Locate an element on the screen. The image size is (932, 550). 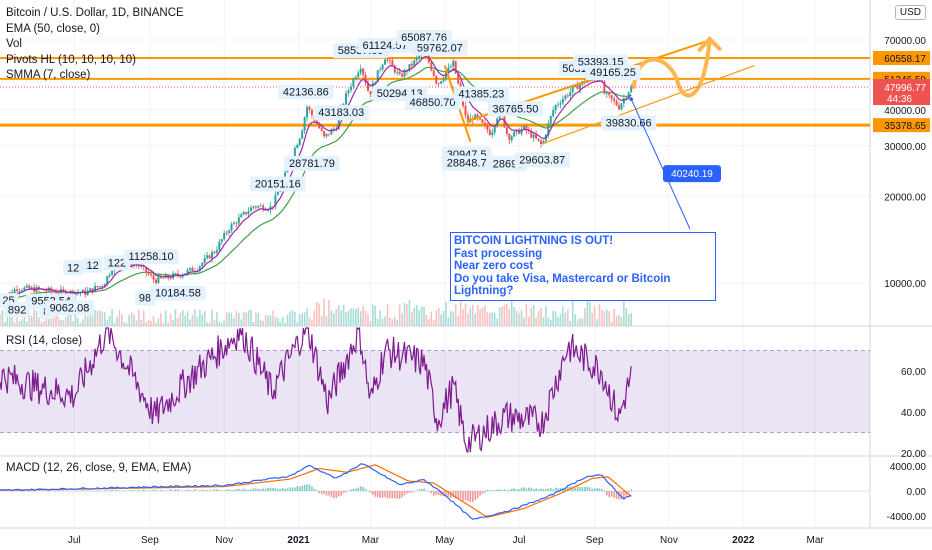
last-price-badge: 47996.77 is located at coordinates (905, 88).